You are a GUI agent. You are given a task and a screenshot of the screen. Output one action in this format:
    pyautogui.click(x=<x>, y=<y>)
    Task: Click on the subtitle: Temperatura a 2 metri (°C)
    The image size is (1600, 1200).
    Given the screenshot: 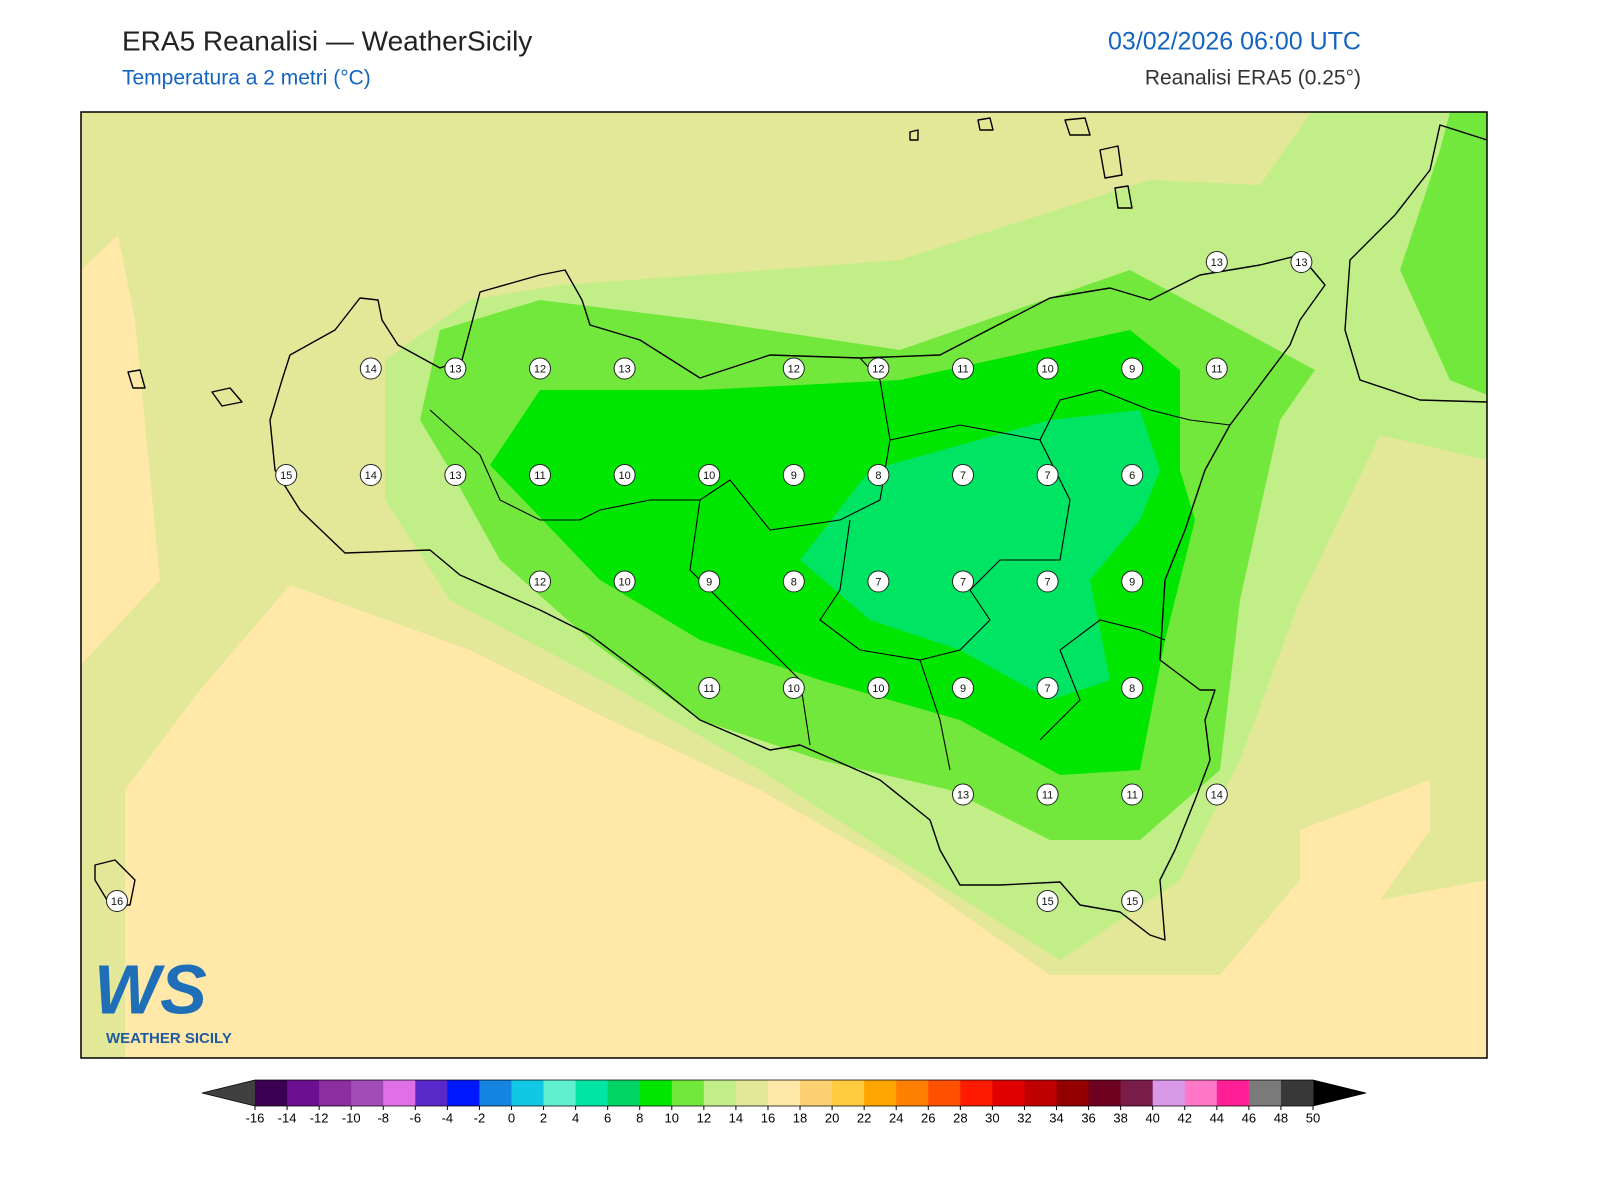 What is the action you would take?
    pyautogui.click(x=246, y=78)
    